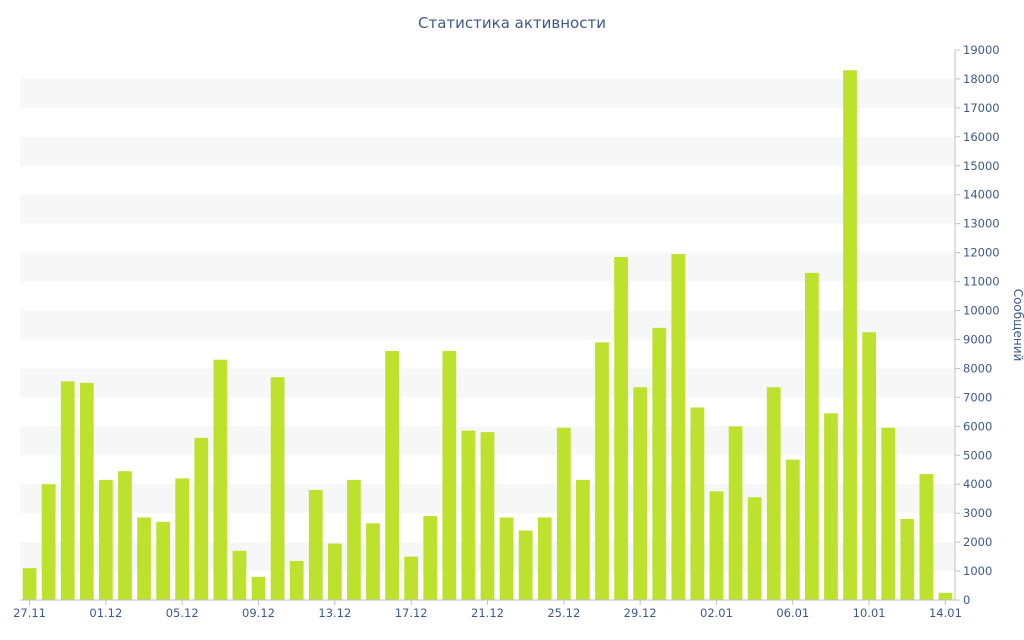 The height and width of the screenshot is (640, 1024). Describe the element at coordinates (716, 613) in the screenshot. I see `x-tick-label: 02.01` at that location.